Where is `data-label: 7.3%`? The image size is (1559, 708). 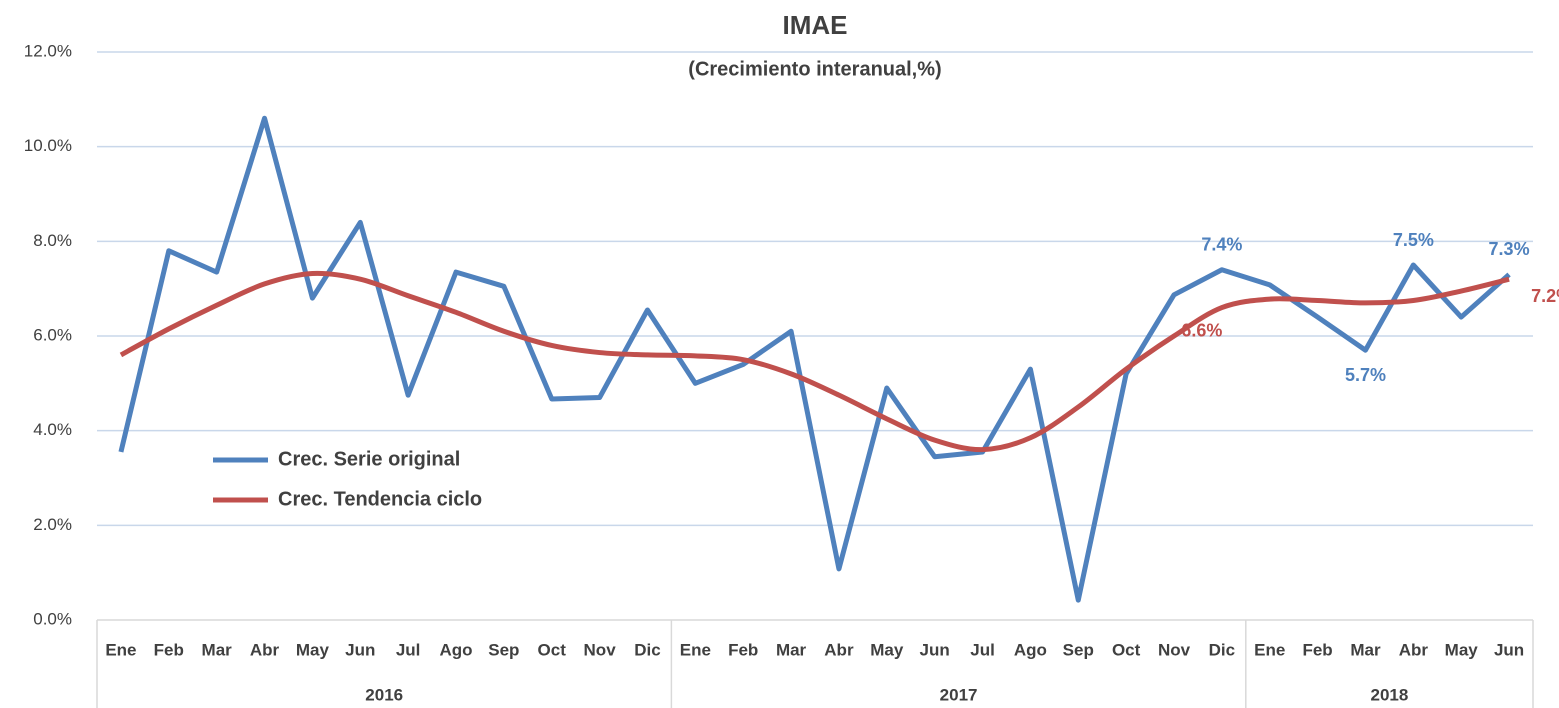
data-label: 7.3% is located at coordinates (1509, 249).